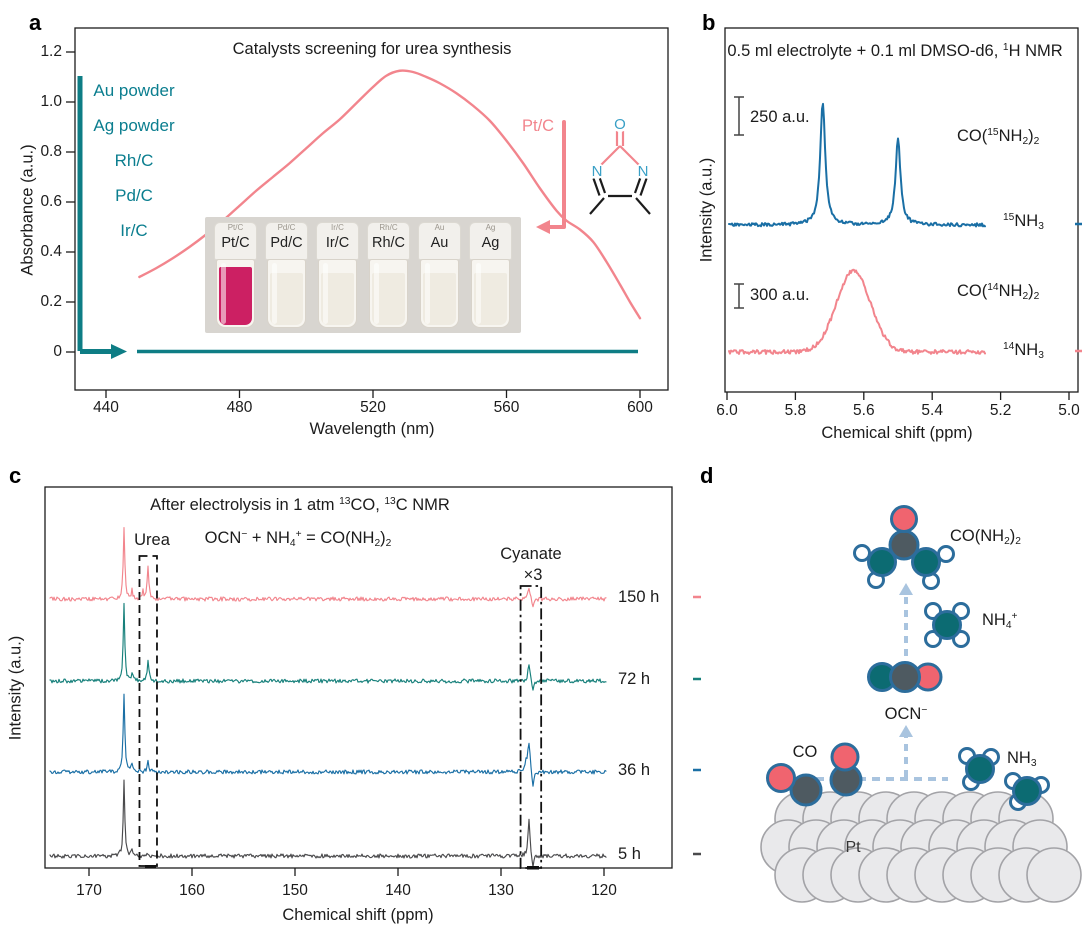  Describe the element at coordinates (51, 101) in the screenshot. I see `panel-a-y-tick-label: 1.0` at that location.